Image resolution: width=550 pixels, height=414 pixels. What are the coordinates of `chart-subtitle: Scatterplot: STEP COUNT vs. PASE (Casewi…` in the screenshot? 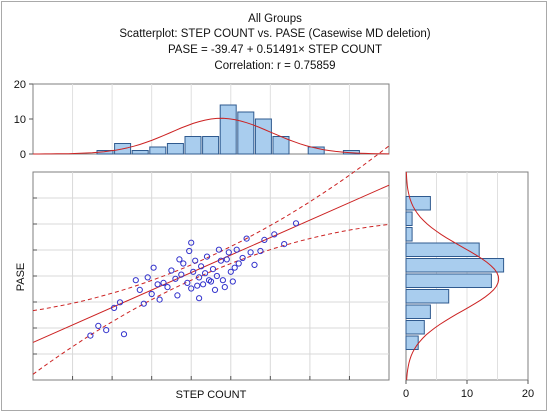 It's located at (275, 34).